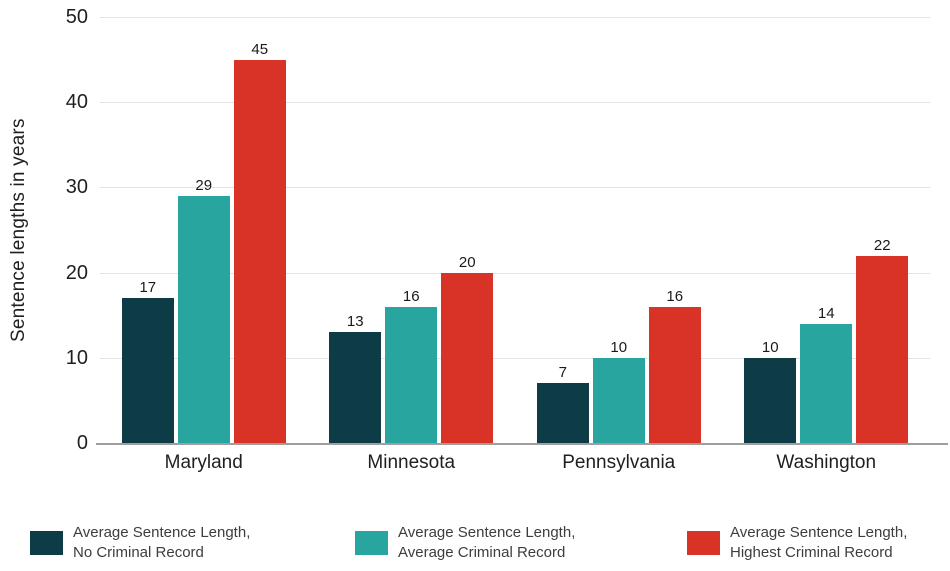  I want to click on x-axis-category-label: Minnesota, so click(411, 462).